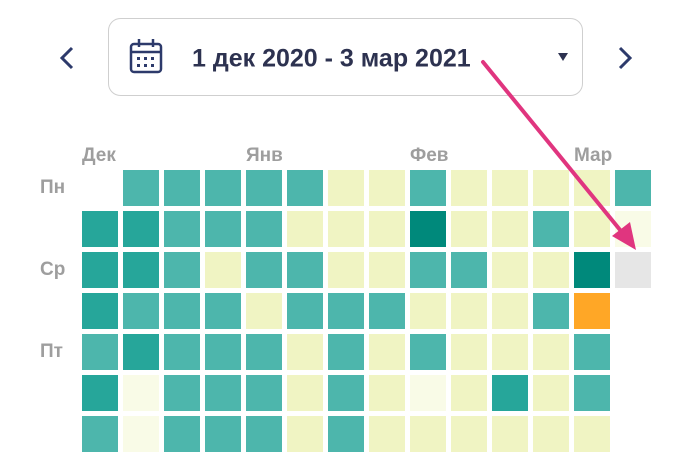 The height and width of the screenshot is (475, 680). I want to click on weekday-label: Пт, so click(51, 351).